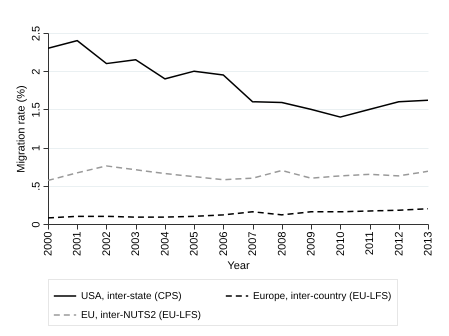 Image resolution: width=449 pixels, height=336 pixels. I want to click on x-tick-label: 2002, so click(106, 244).